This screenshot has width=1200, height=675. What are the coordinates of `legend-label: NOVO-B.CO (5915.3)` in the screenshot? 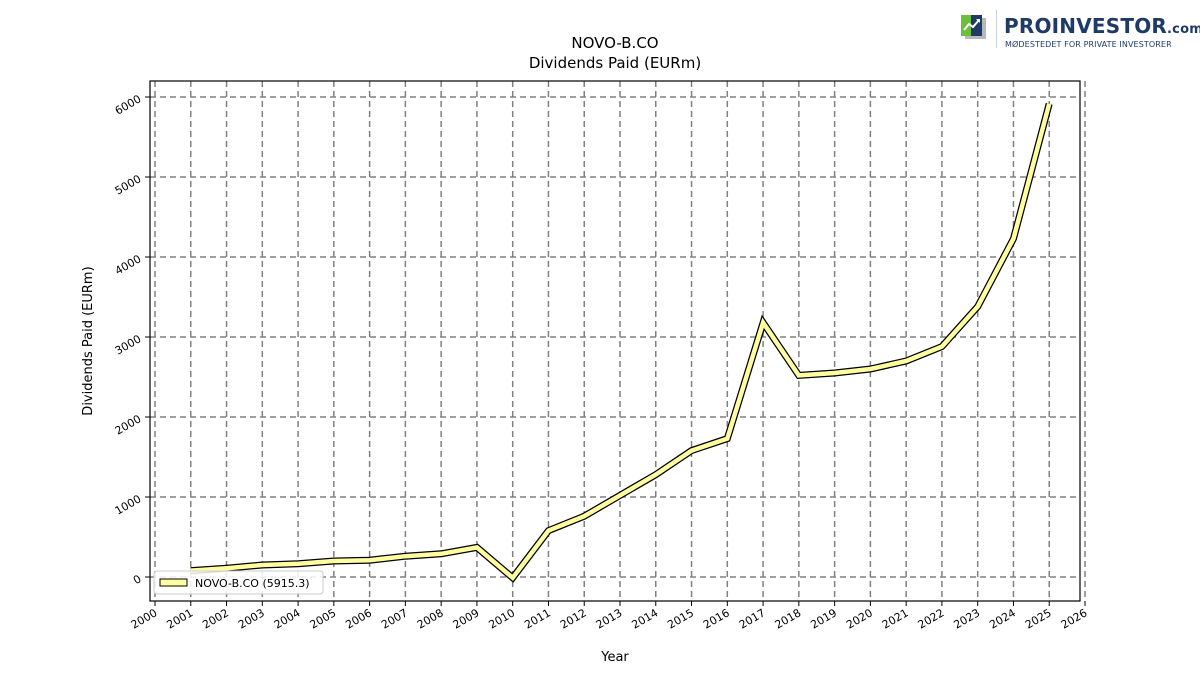 It's located at (252, 583).